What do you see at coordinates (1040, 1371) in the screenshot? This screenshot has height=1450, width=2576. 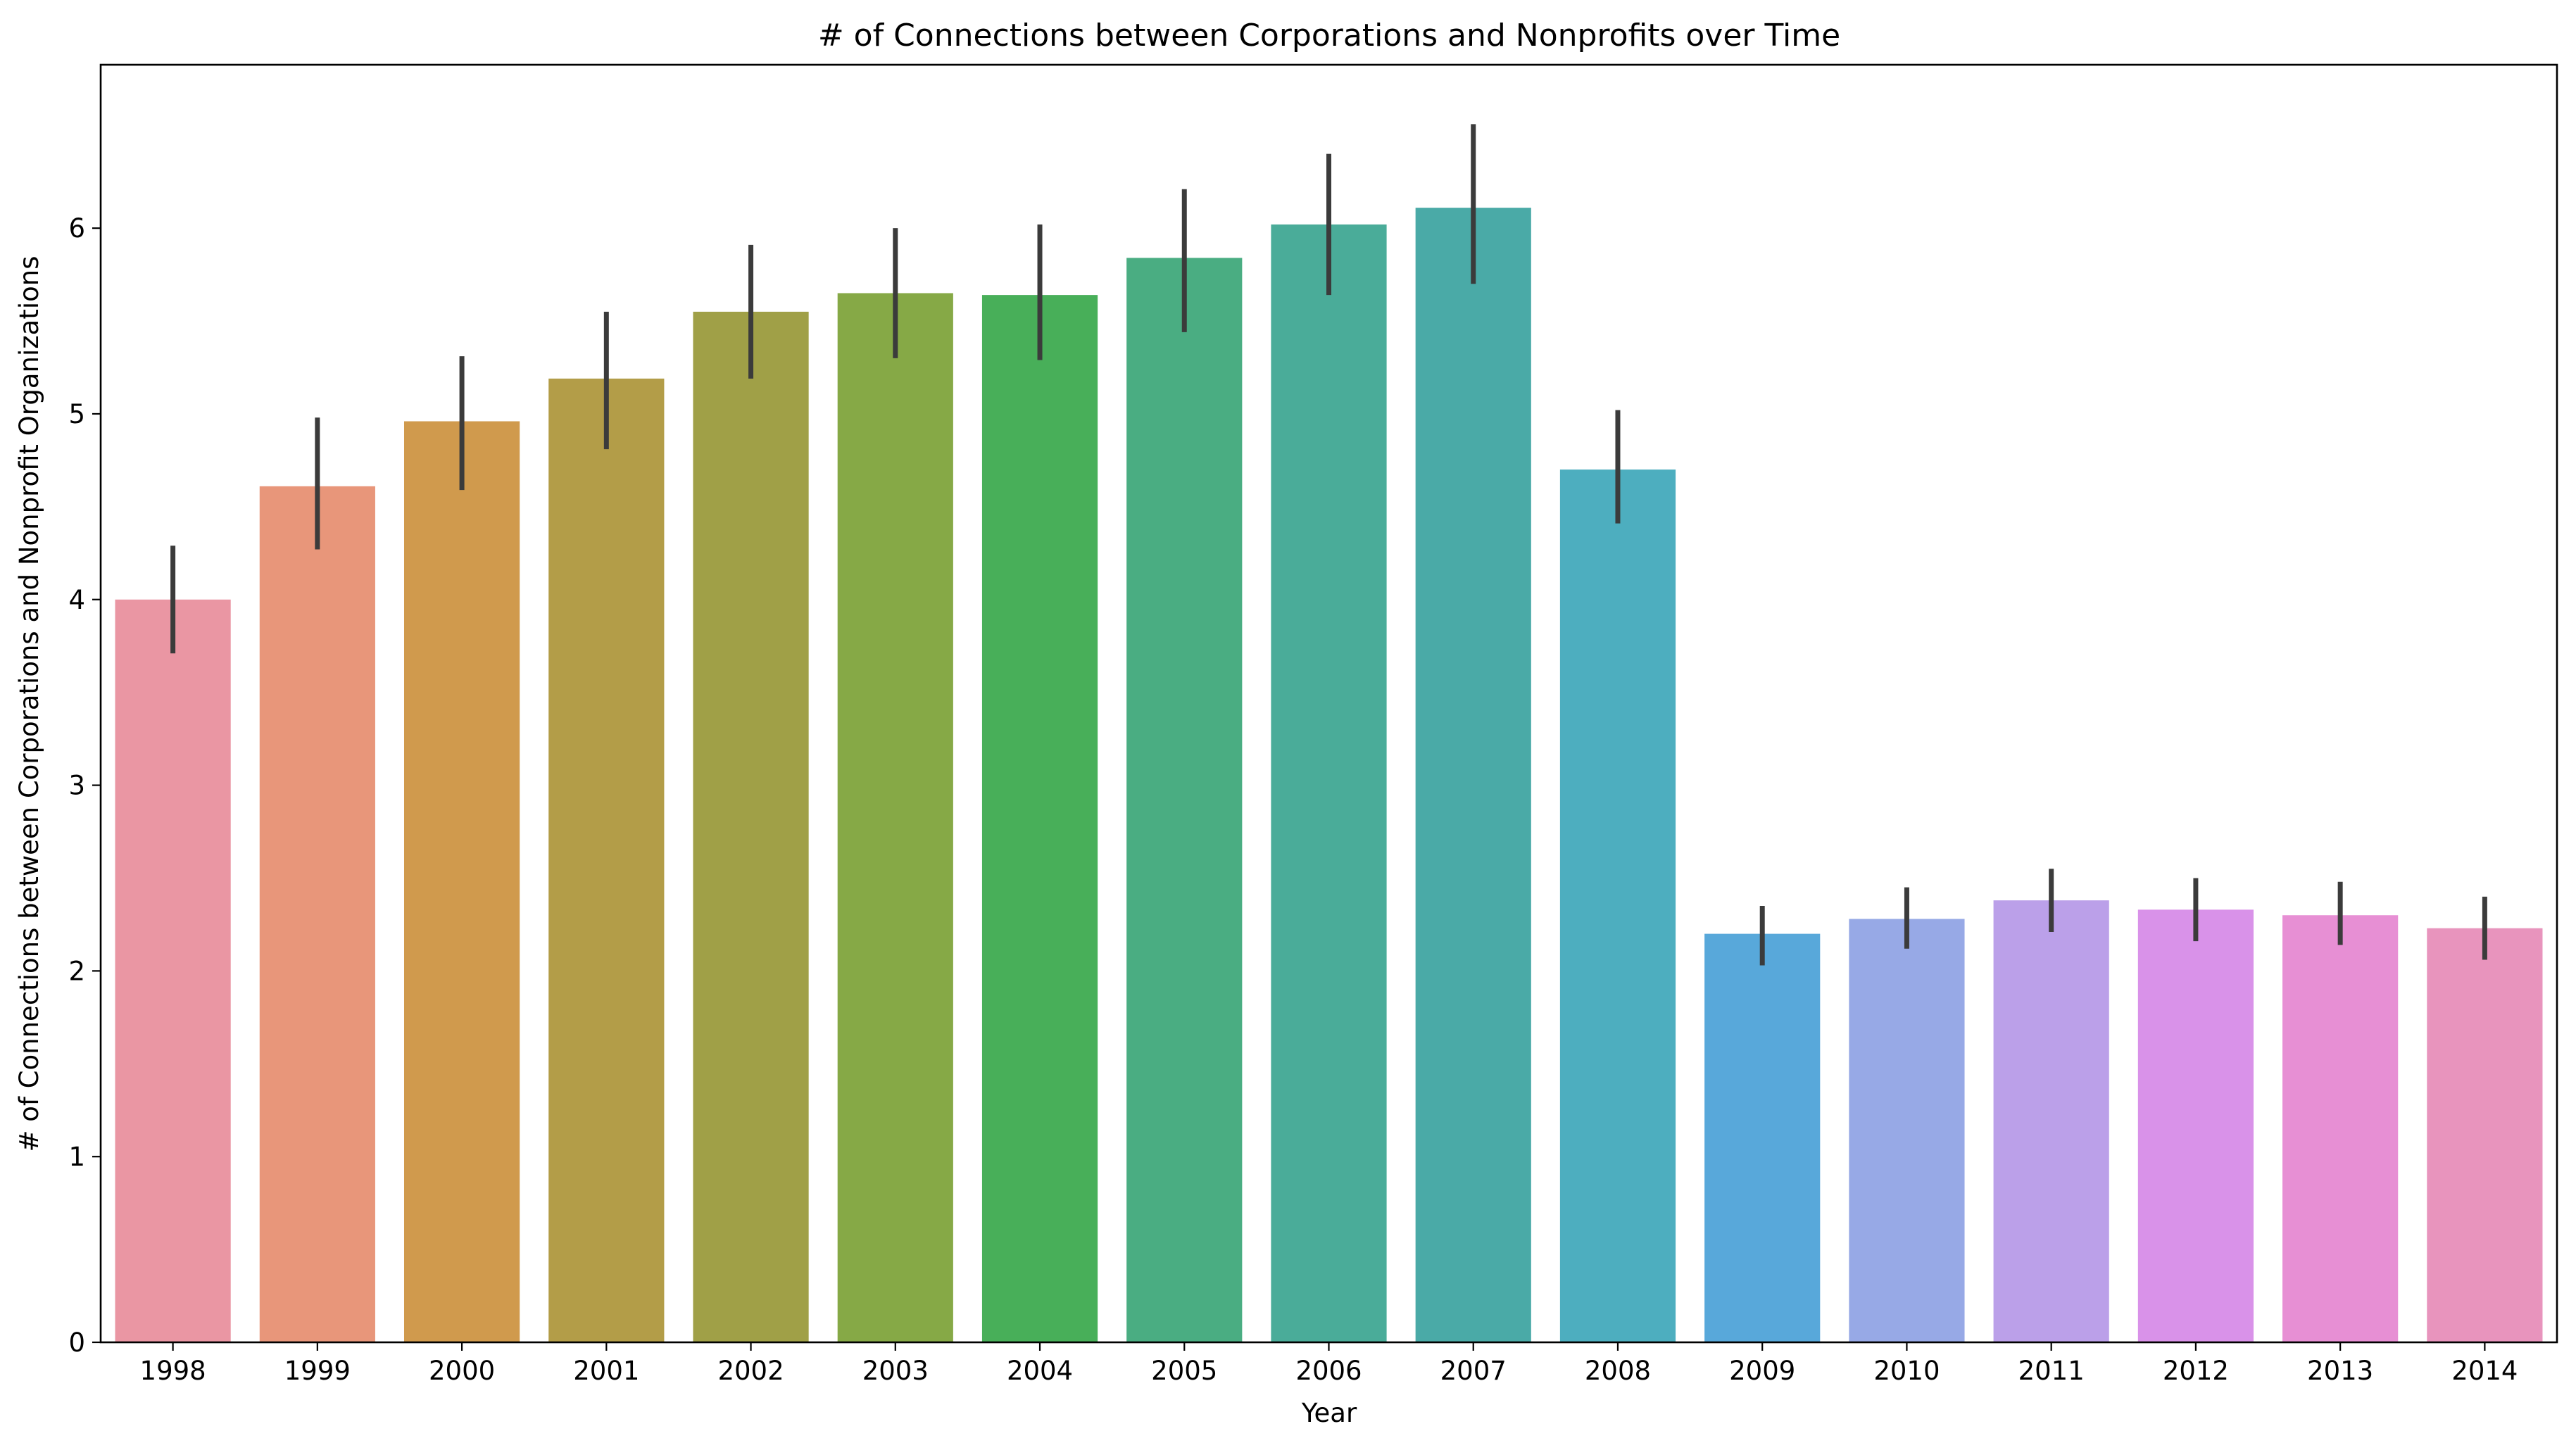 I see `x-tick-label-2004: 2004` at bounding box center [1040, 1371].